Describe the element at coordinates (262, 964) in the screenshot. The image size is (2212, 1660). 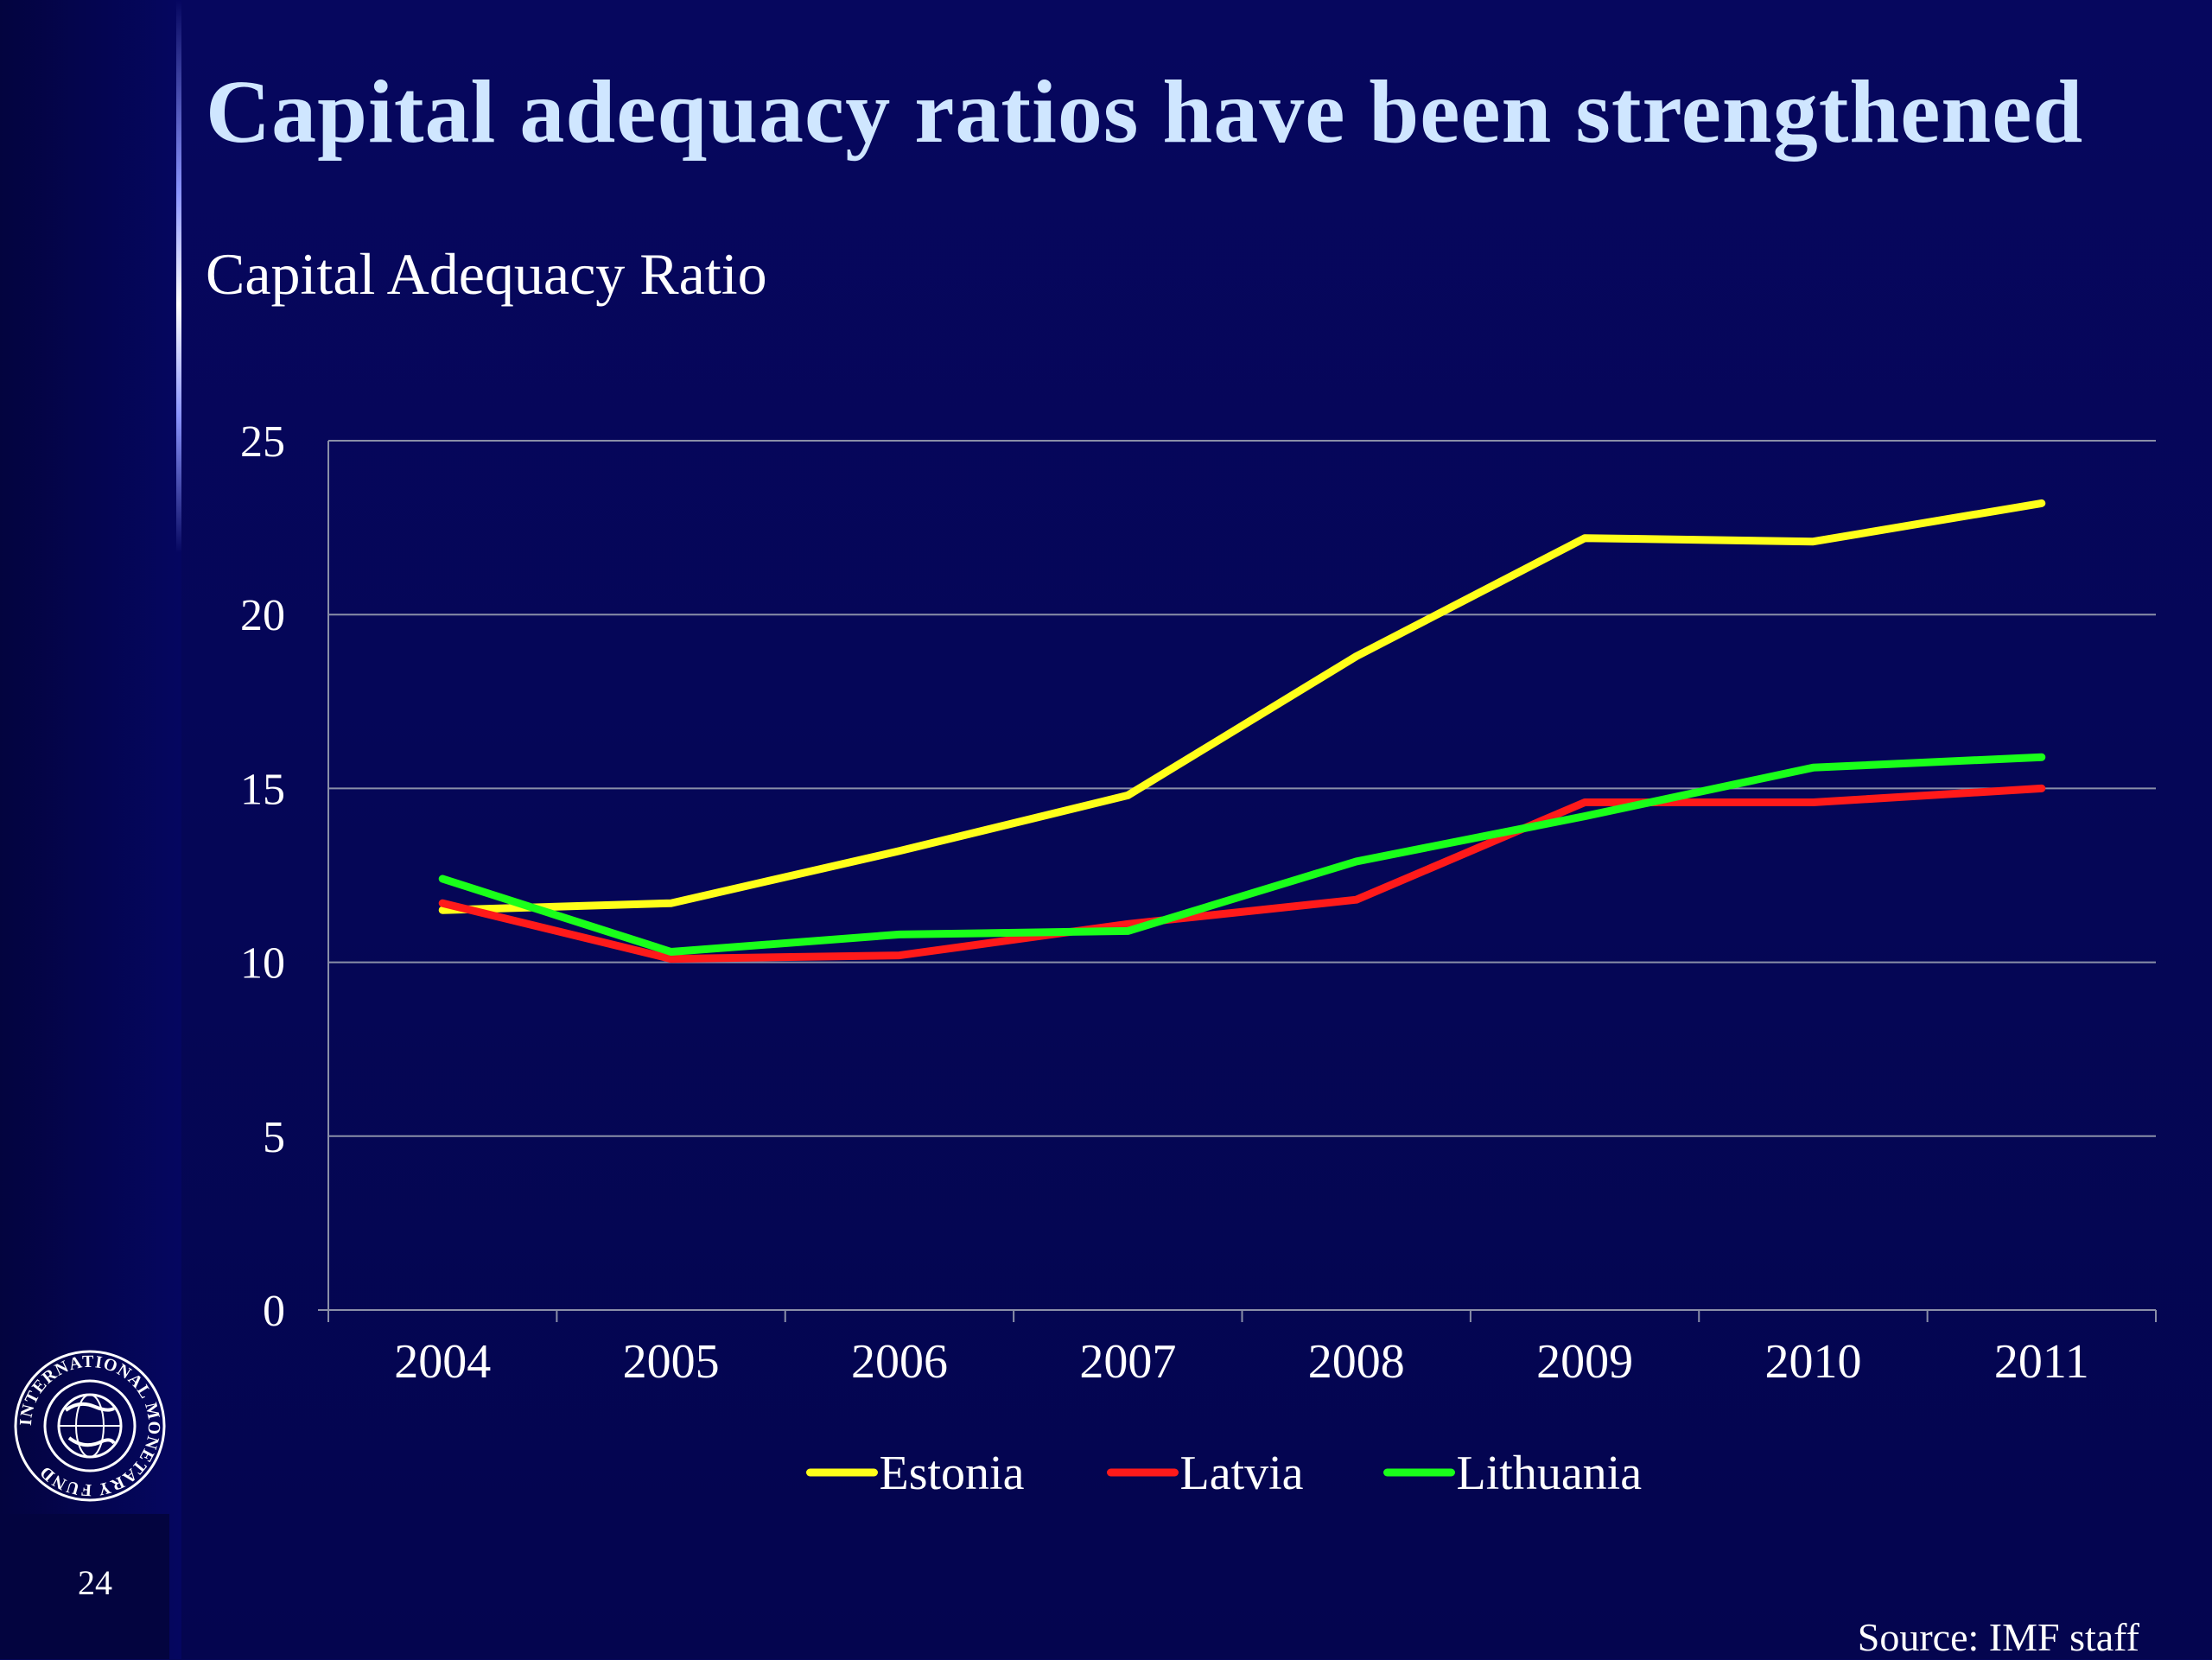
I see `y-tick-label: 10` at that location.